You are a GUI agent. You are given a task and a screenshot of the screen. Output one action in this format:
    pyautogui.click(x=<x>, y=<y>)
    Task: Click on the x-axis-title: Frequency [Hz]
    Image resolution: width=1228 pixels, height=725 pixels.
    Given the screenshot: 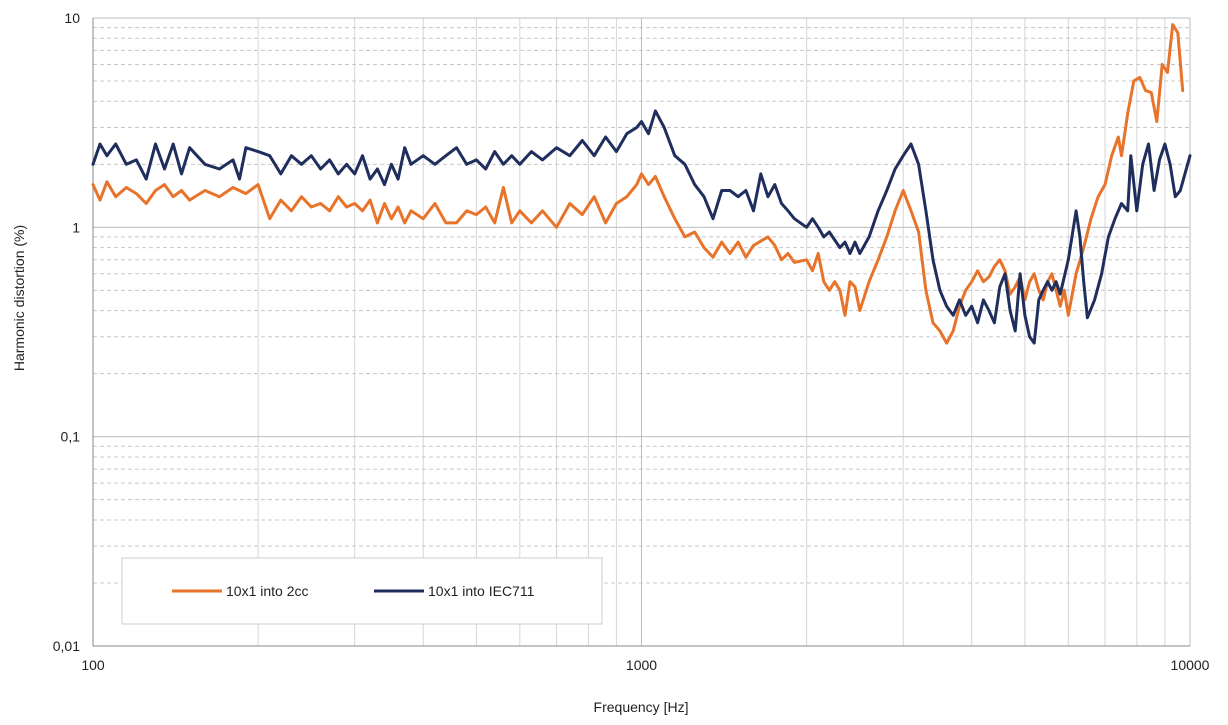 What is the action you would take?
    pyautogui.click(x=641, y=707)
    